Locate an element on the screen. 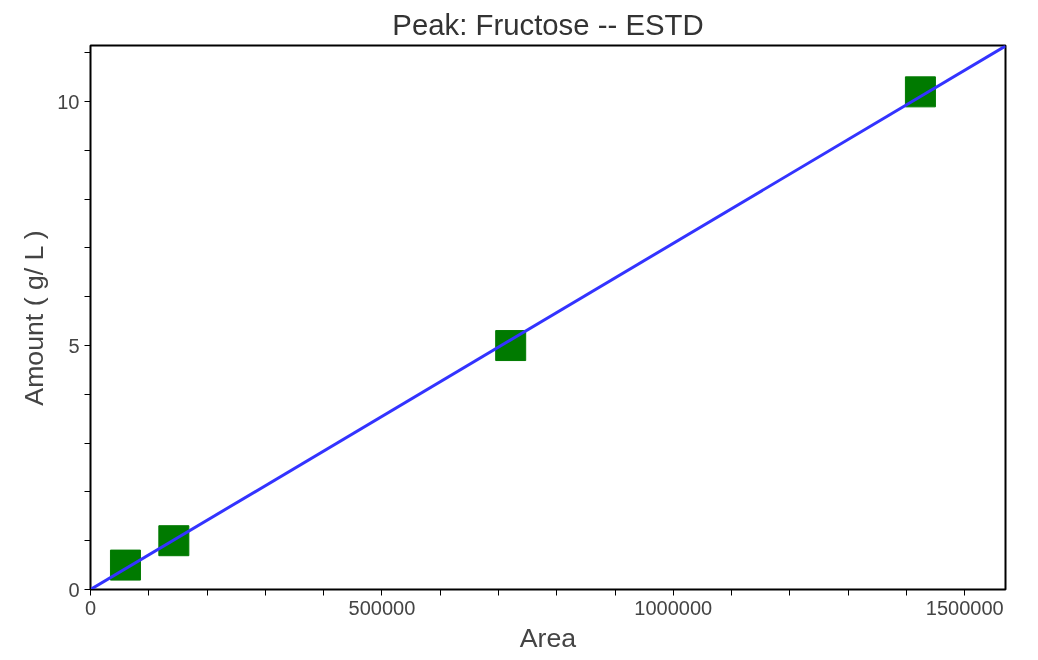 This screenshot has width=1038, height=660. x-tick-label: 500000 is located at coordinates (382, 607).